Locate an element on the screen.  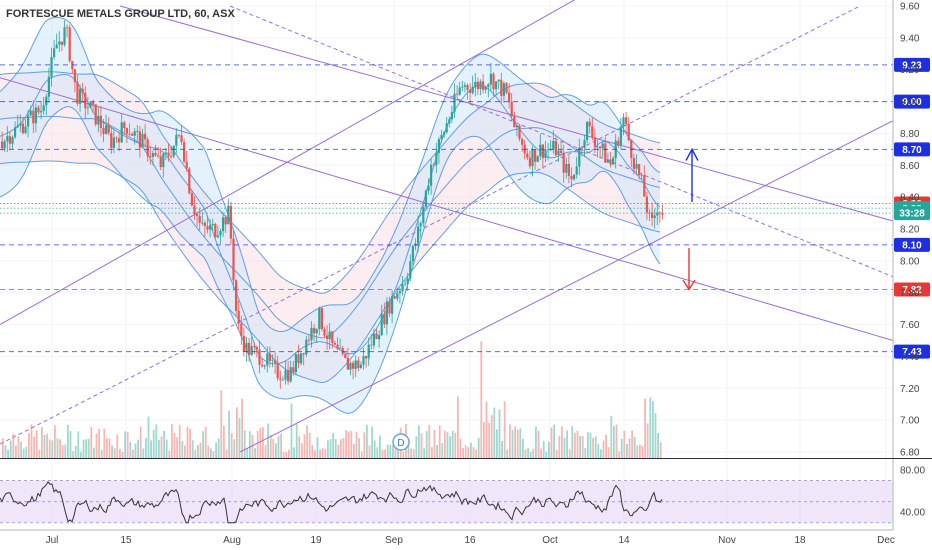
y-tick-label: 7.20 is located at coordinates (910, 389).